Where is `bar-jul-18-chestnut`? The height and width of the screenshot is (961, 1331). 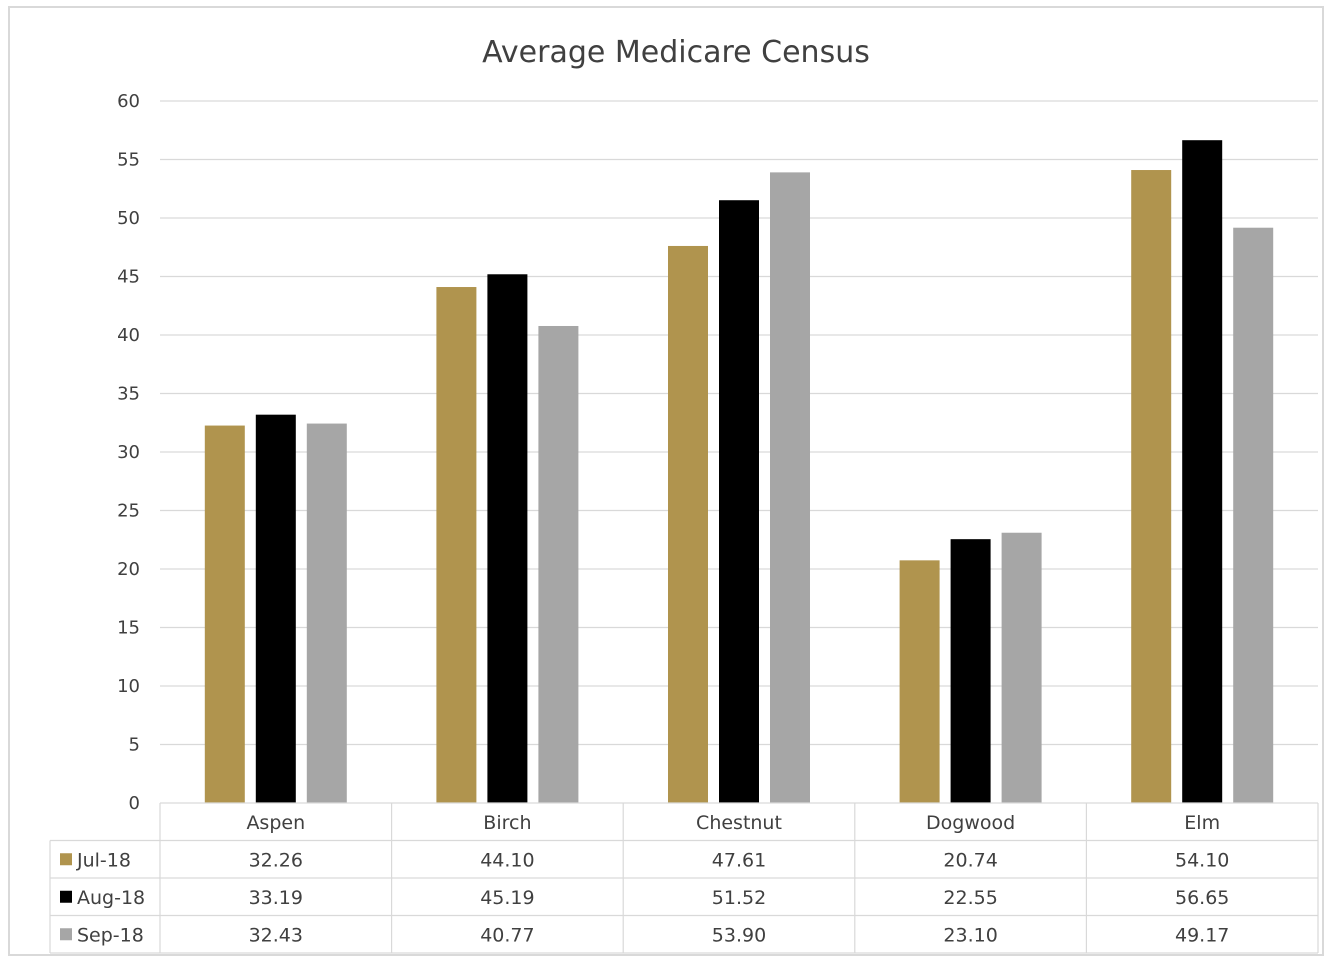
bar-jul-18-chestnut is located at coordinates (688, 524).